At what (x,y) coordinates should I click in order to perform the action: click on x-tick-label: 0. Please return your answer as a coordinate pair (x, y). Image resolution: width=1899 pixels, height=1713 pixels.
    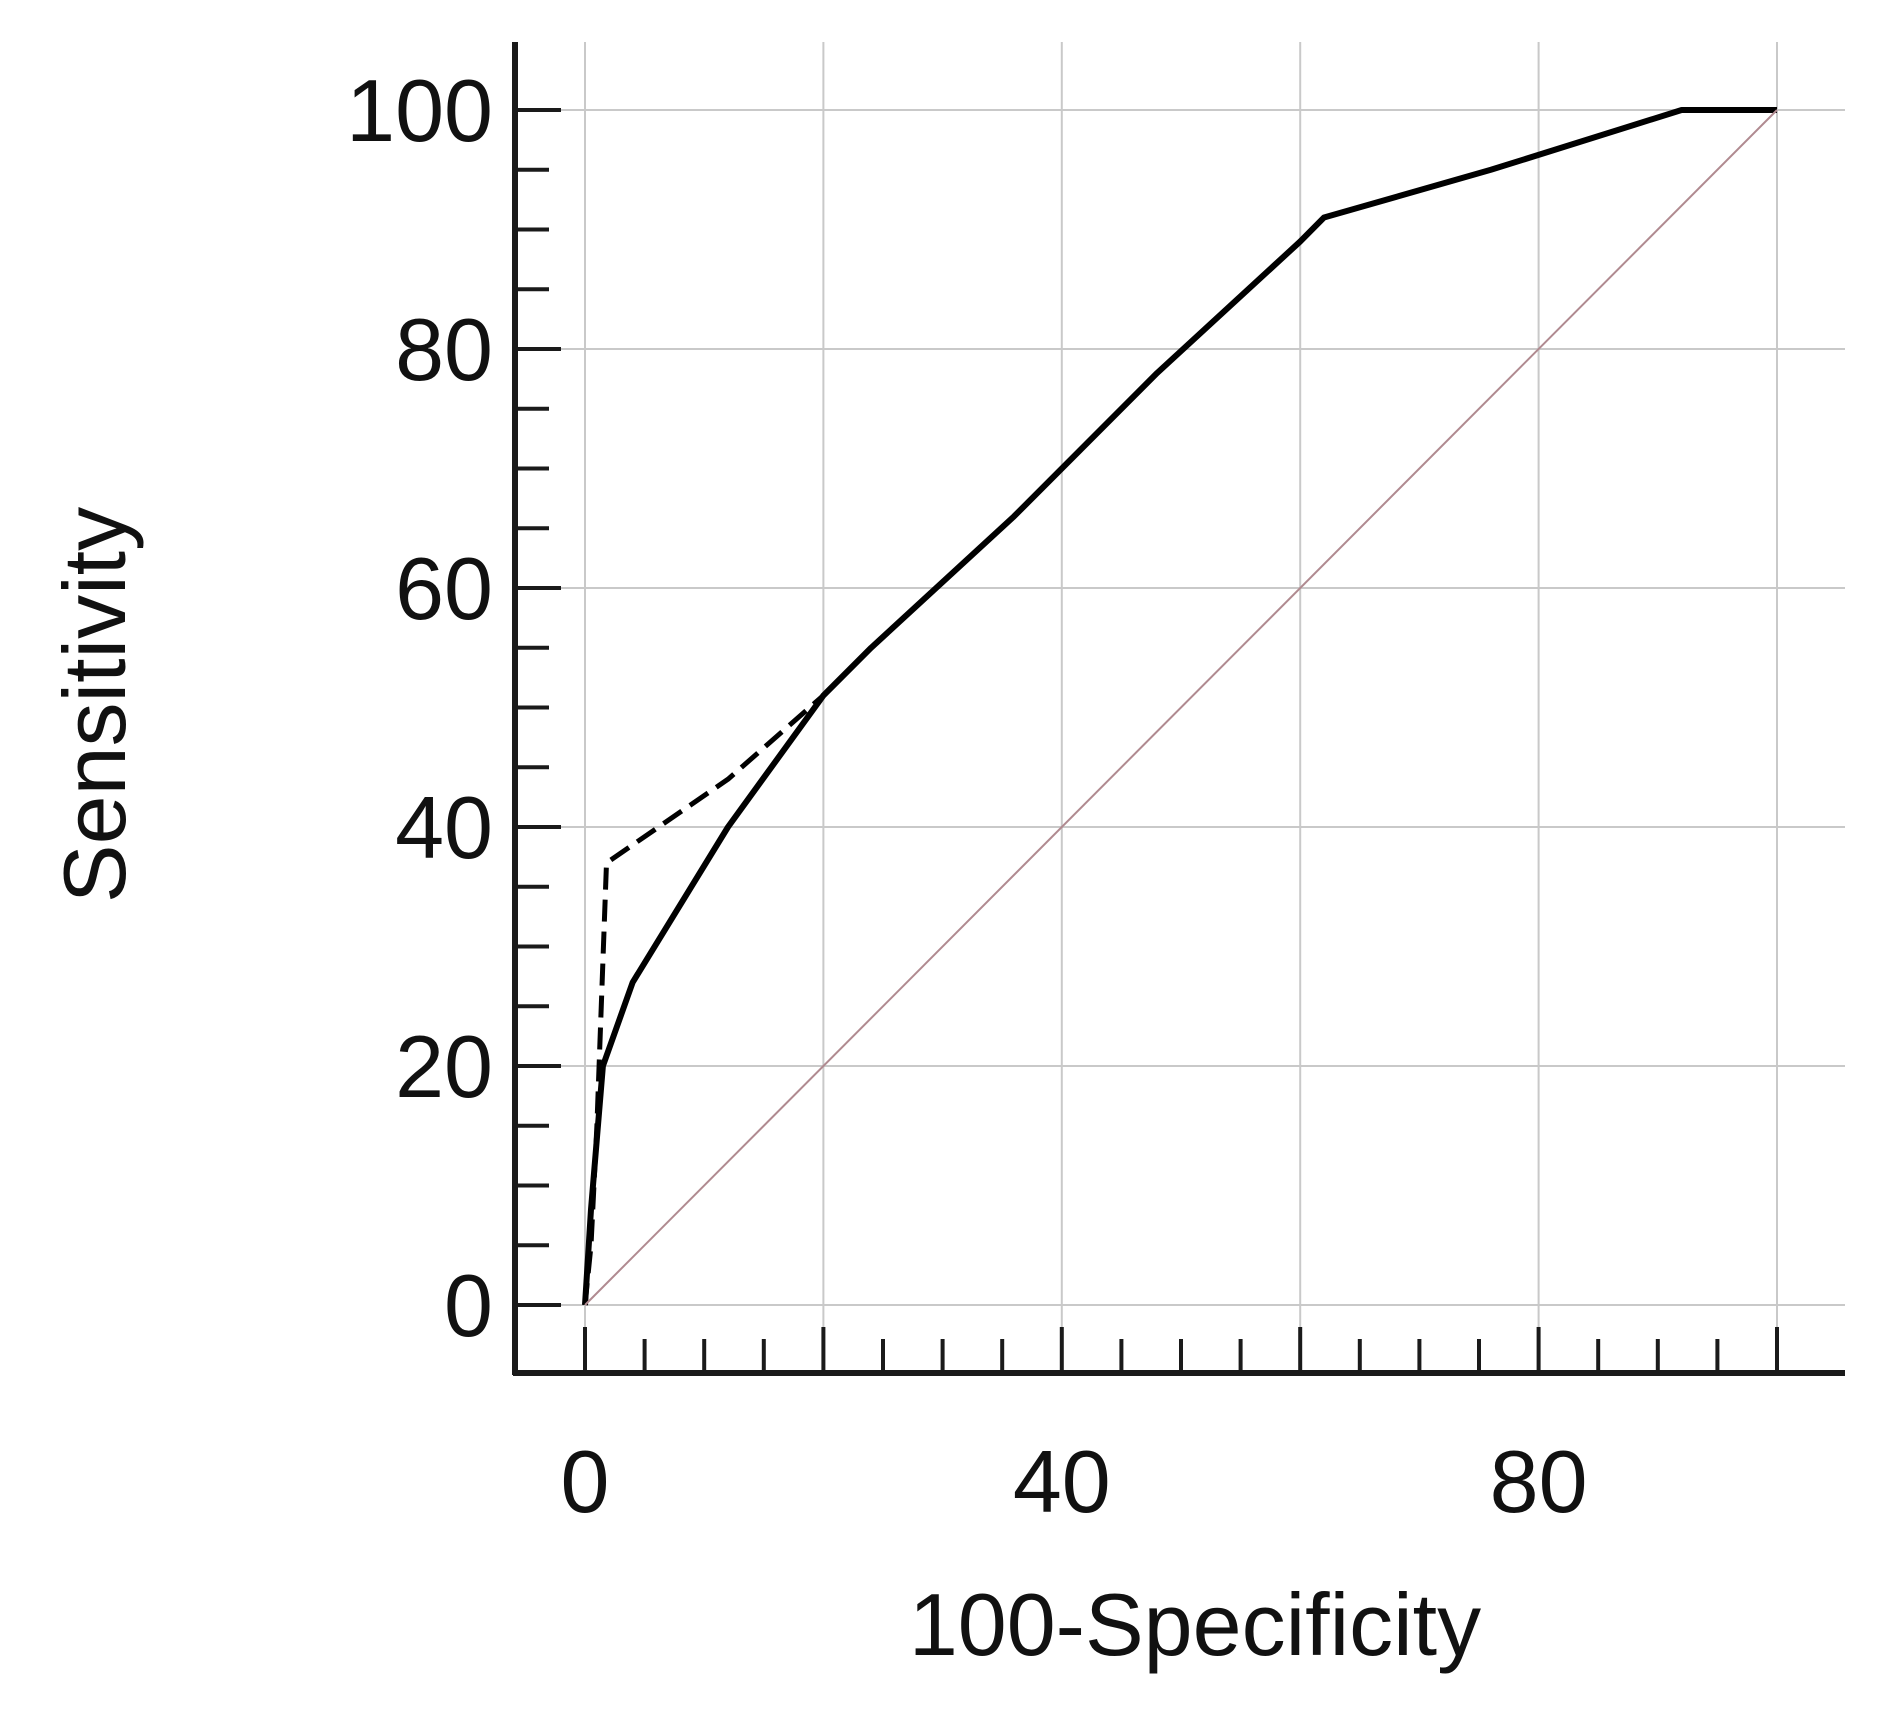
    Looking at the image, I should click on (585, 1481).